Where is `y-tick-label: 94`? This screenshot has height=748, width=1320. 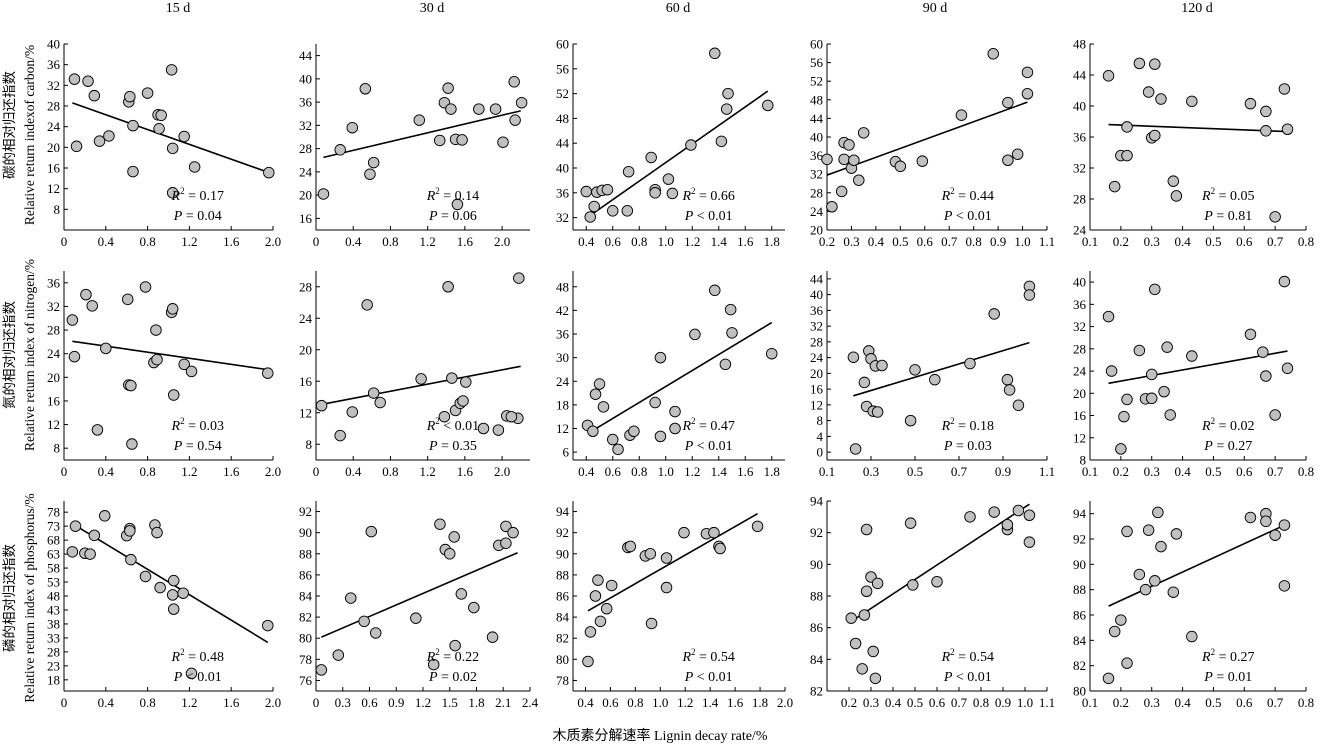
y-tick-label: 94 is located at coordinates (817, 501).